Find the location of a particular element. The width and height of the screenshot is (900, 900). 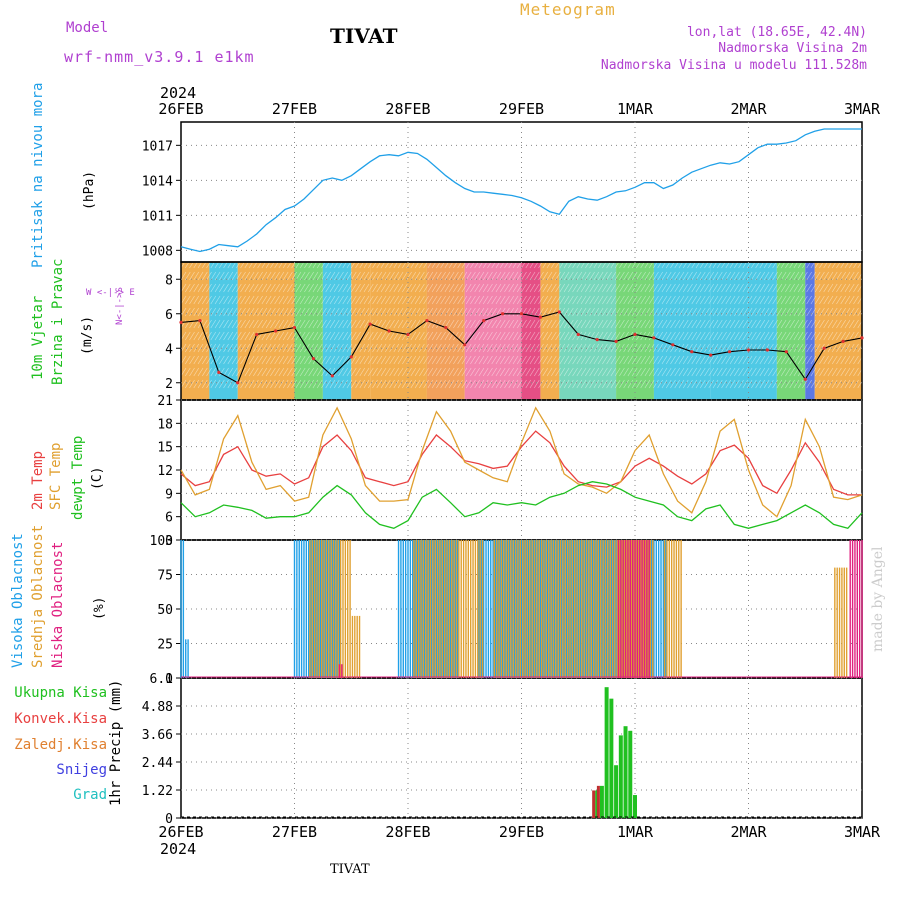

y-tick-label: 2.44 is located at coordinates (157, 763).